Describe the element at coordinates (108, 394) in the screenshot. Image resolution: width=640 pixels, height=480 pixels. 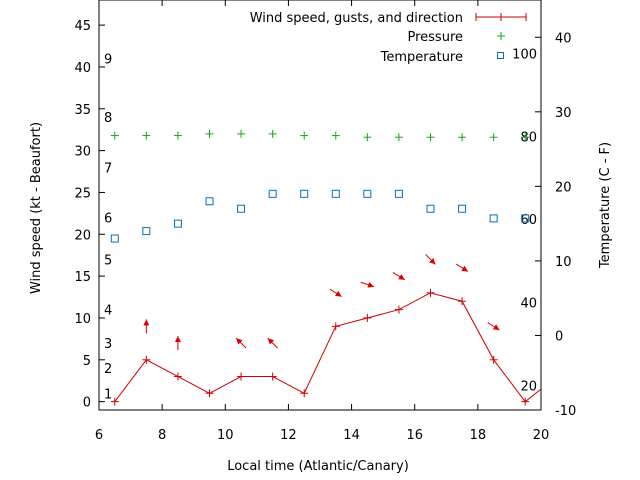
I see `beaufort-label: 1` at that location.